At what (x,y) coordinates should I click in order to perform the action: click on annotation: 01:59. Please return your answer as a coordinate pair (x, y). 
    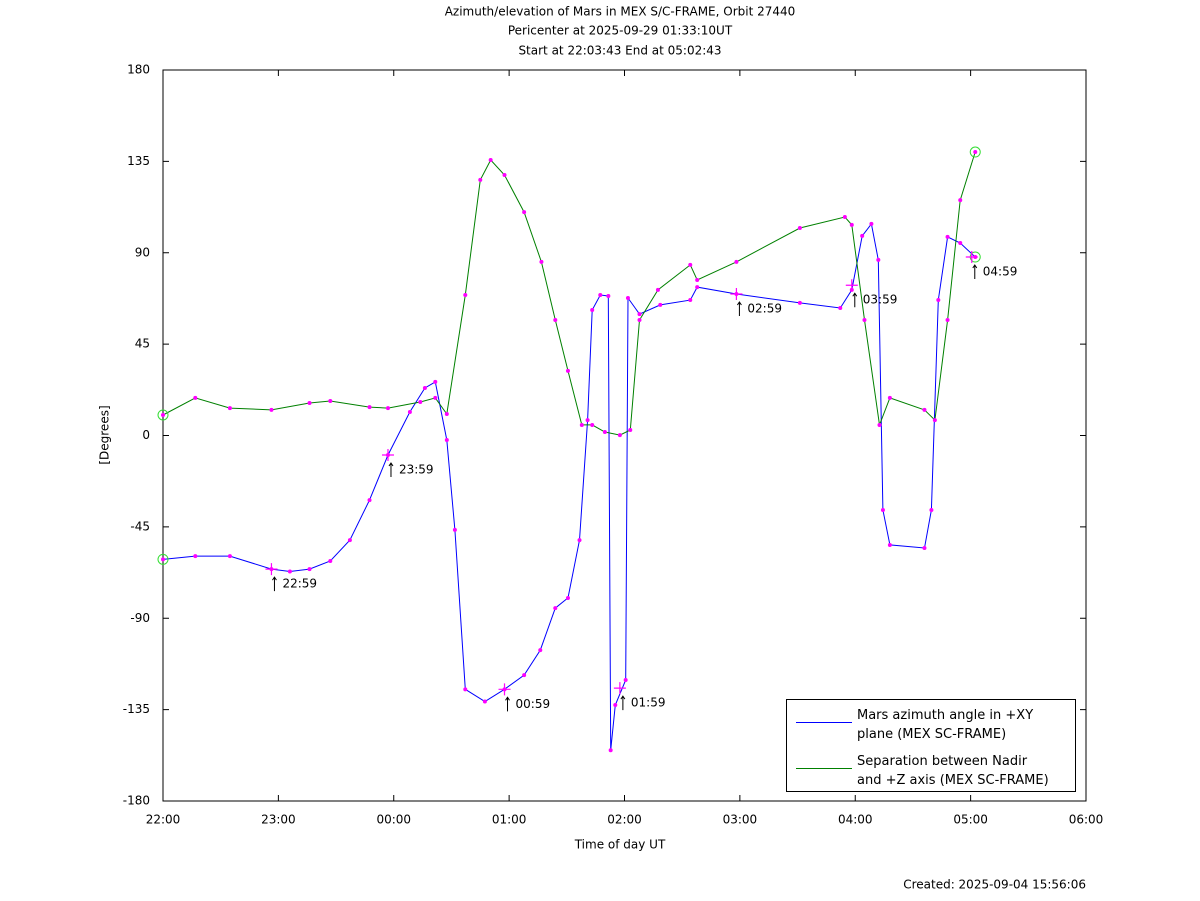
    Looking at the image, I should click on (648, 703).